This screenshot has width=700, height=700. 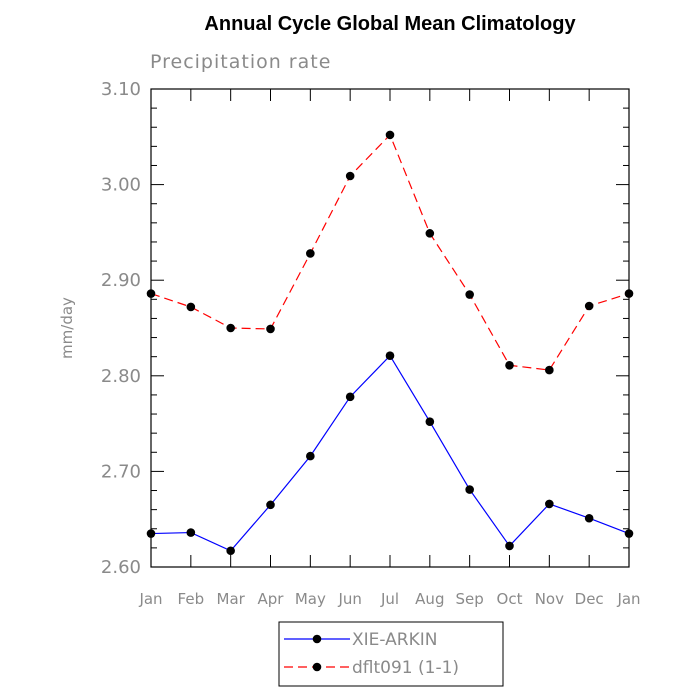 I want to click on x-tick-label: Dec, so click(x=589, y=599).